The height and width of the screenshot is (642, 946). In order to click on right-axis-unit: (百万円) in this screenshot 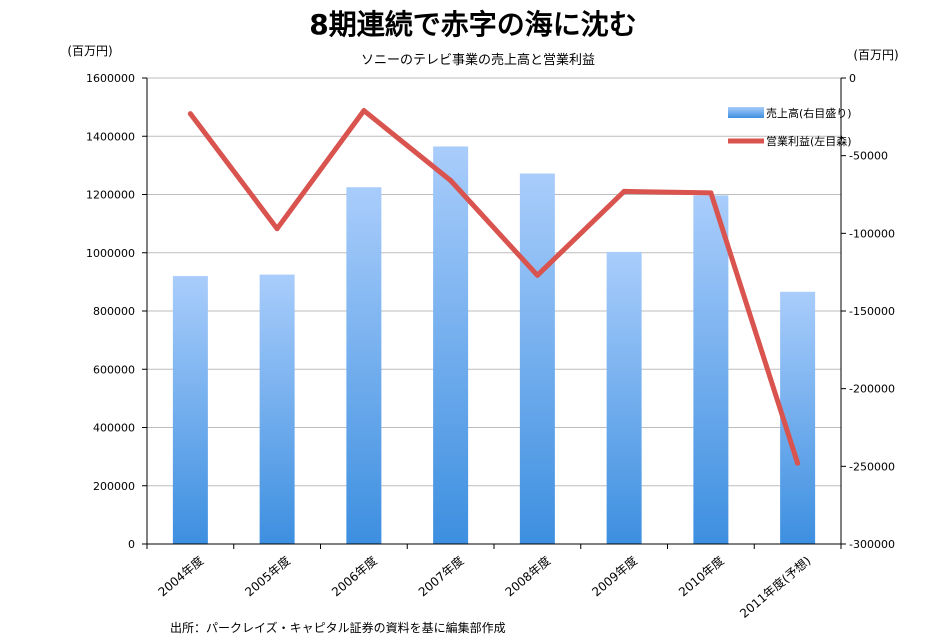, I will do `click(875, 55)`.